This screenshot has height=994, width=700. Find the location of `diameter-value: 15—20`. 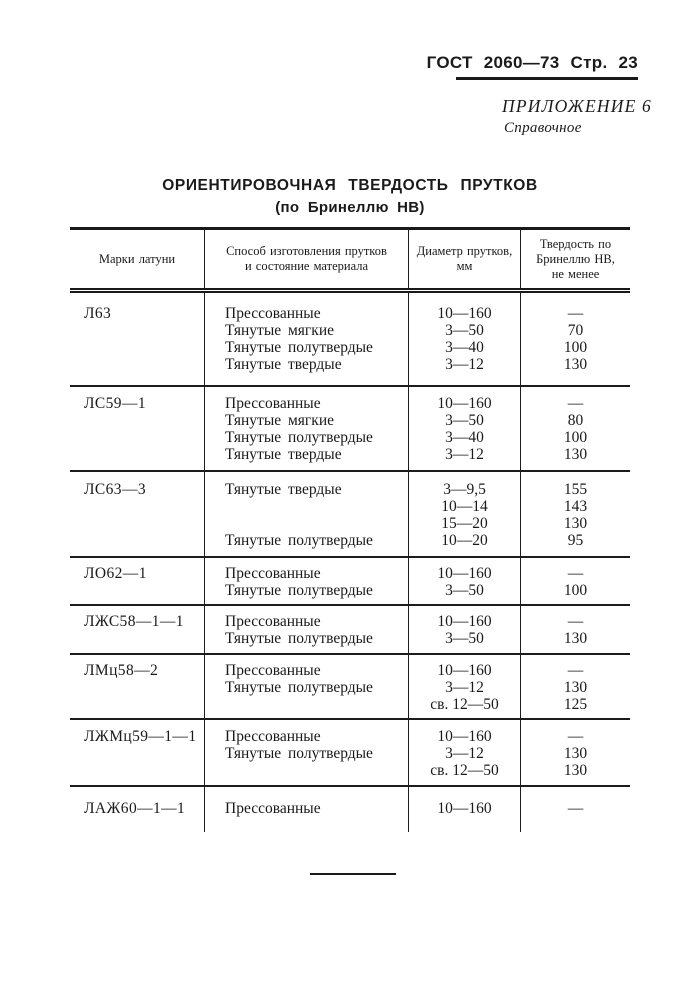

diameter-value: 15—20 is located at coordinates (464, 523).